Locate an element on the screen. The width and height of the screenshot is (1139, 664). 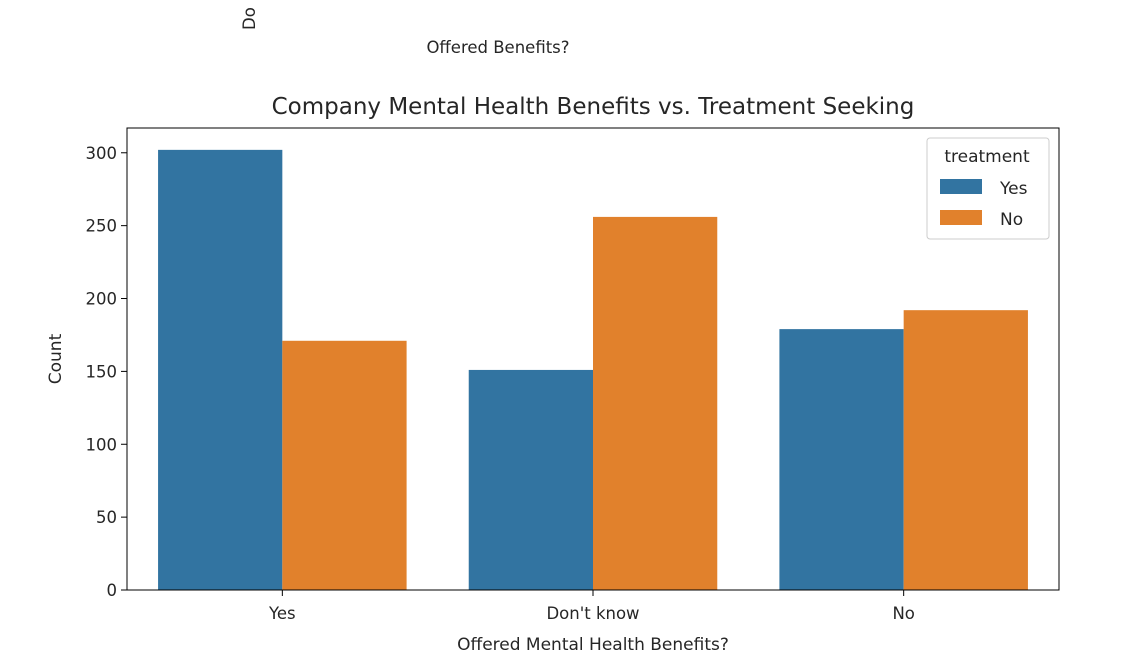
legend-swatch-no is located at coordinates (961, 217).